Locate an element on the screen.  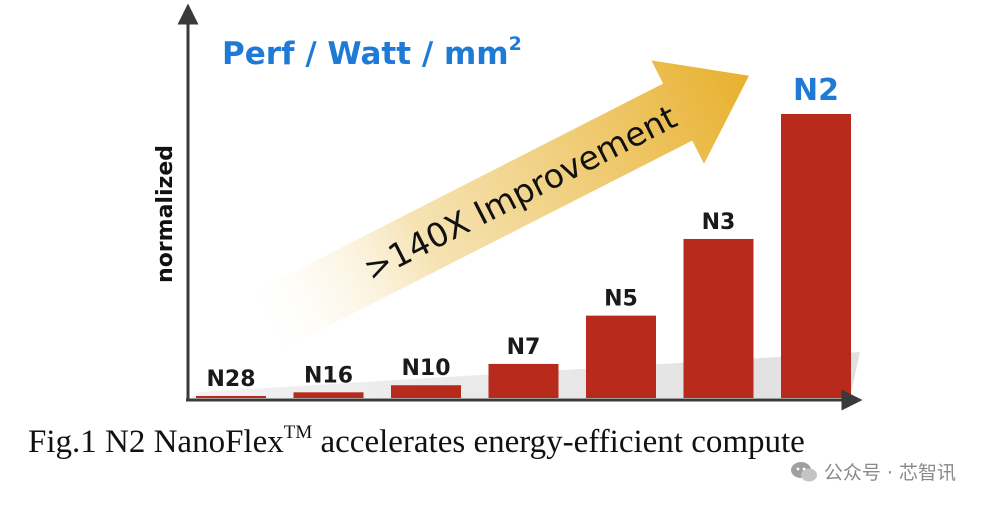
bar-n10 is located at coordinates (426, 391).